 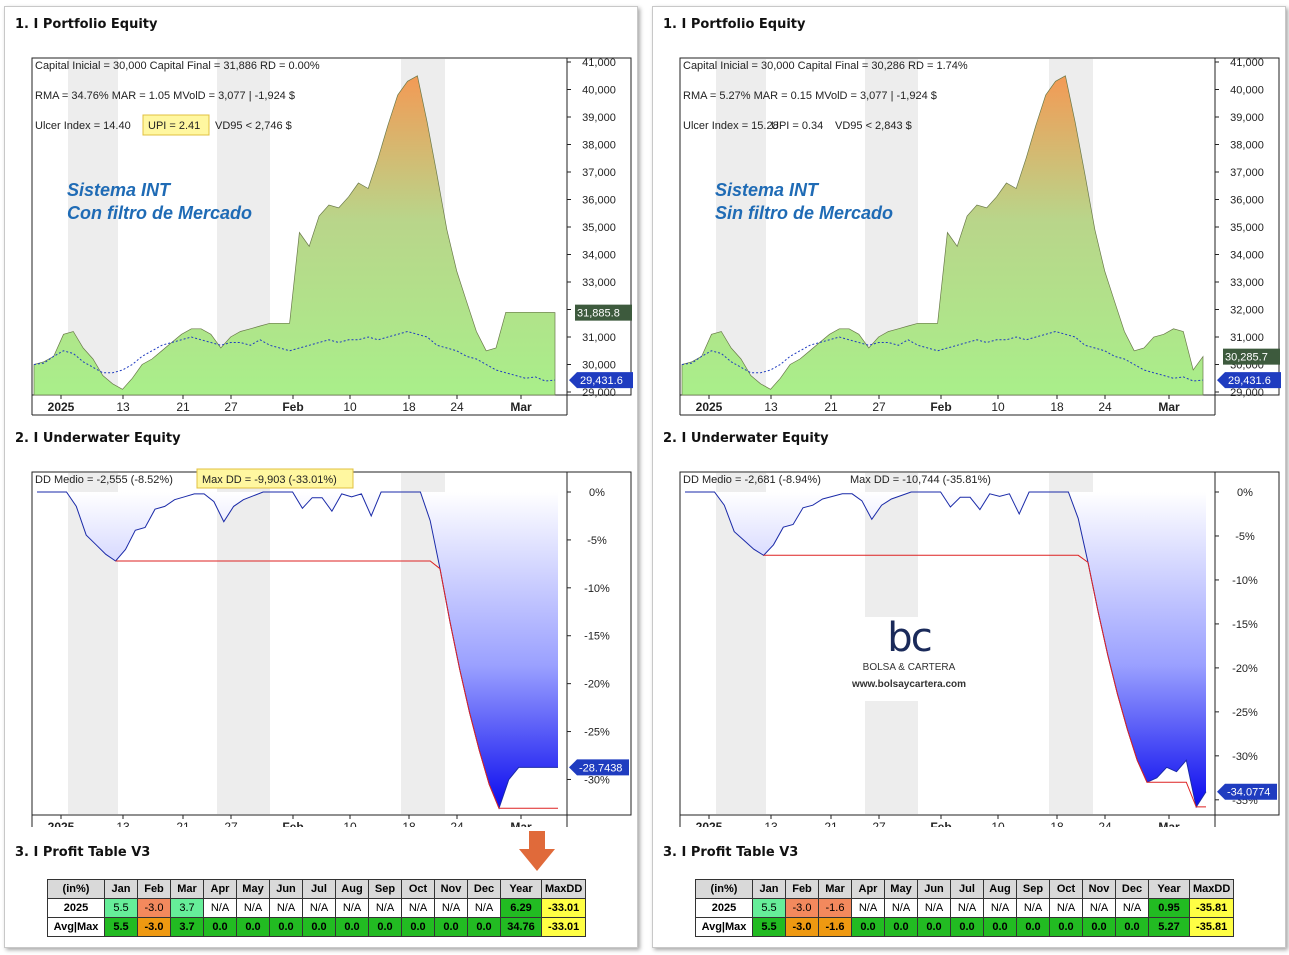 What do you see at coordinates (1247, 63) in the screenshot?
I see `y-tick-label: 41,000` at bounding box center [1247, 63].